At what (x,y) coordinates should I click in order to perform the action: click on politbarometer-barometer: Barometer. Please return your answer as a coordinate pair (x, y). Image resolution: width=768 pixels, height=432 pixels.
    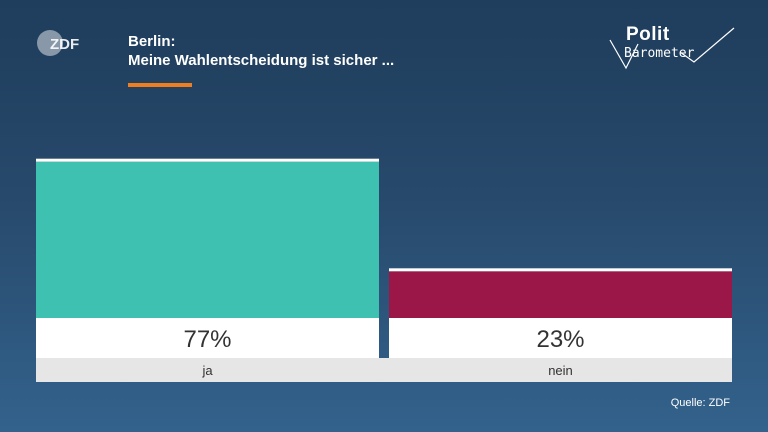
    Looking at the image, I should click on (659, 53).